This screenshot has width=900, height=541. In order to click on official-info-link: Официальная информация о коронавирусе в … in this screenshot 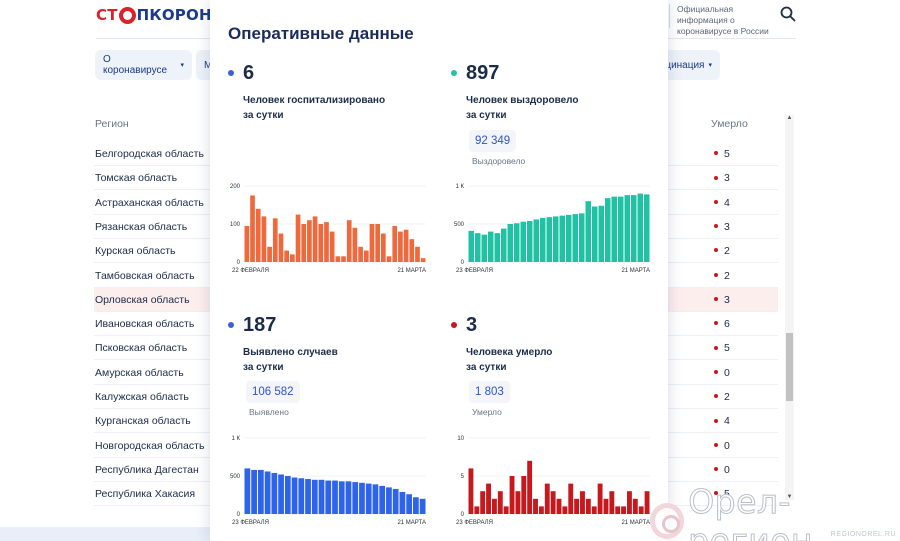, I will do `click(723, 20)`.